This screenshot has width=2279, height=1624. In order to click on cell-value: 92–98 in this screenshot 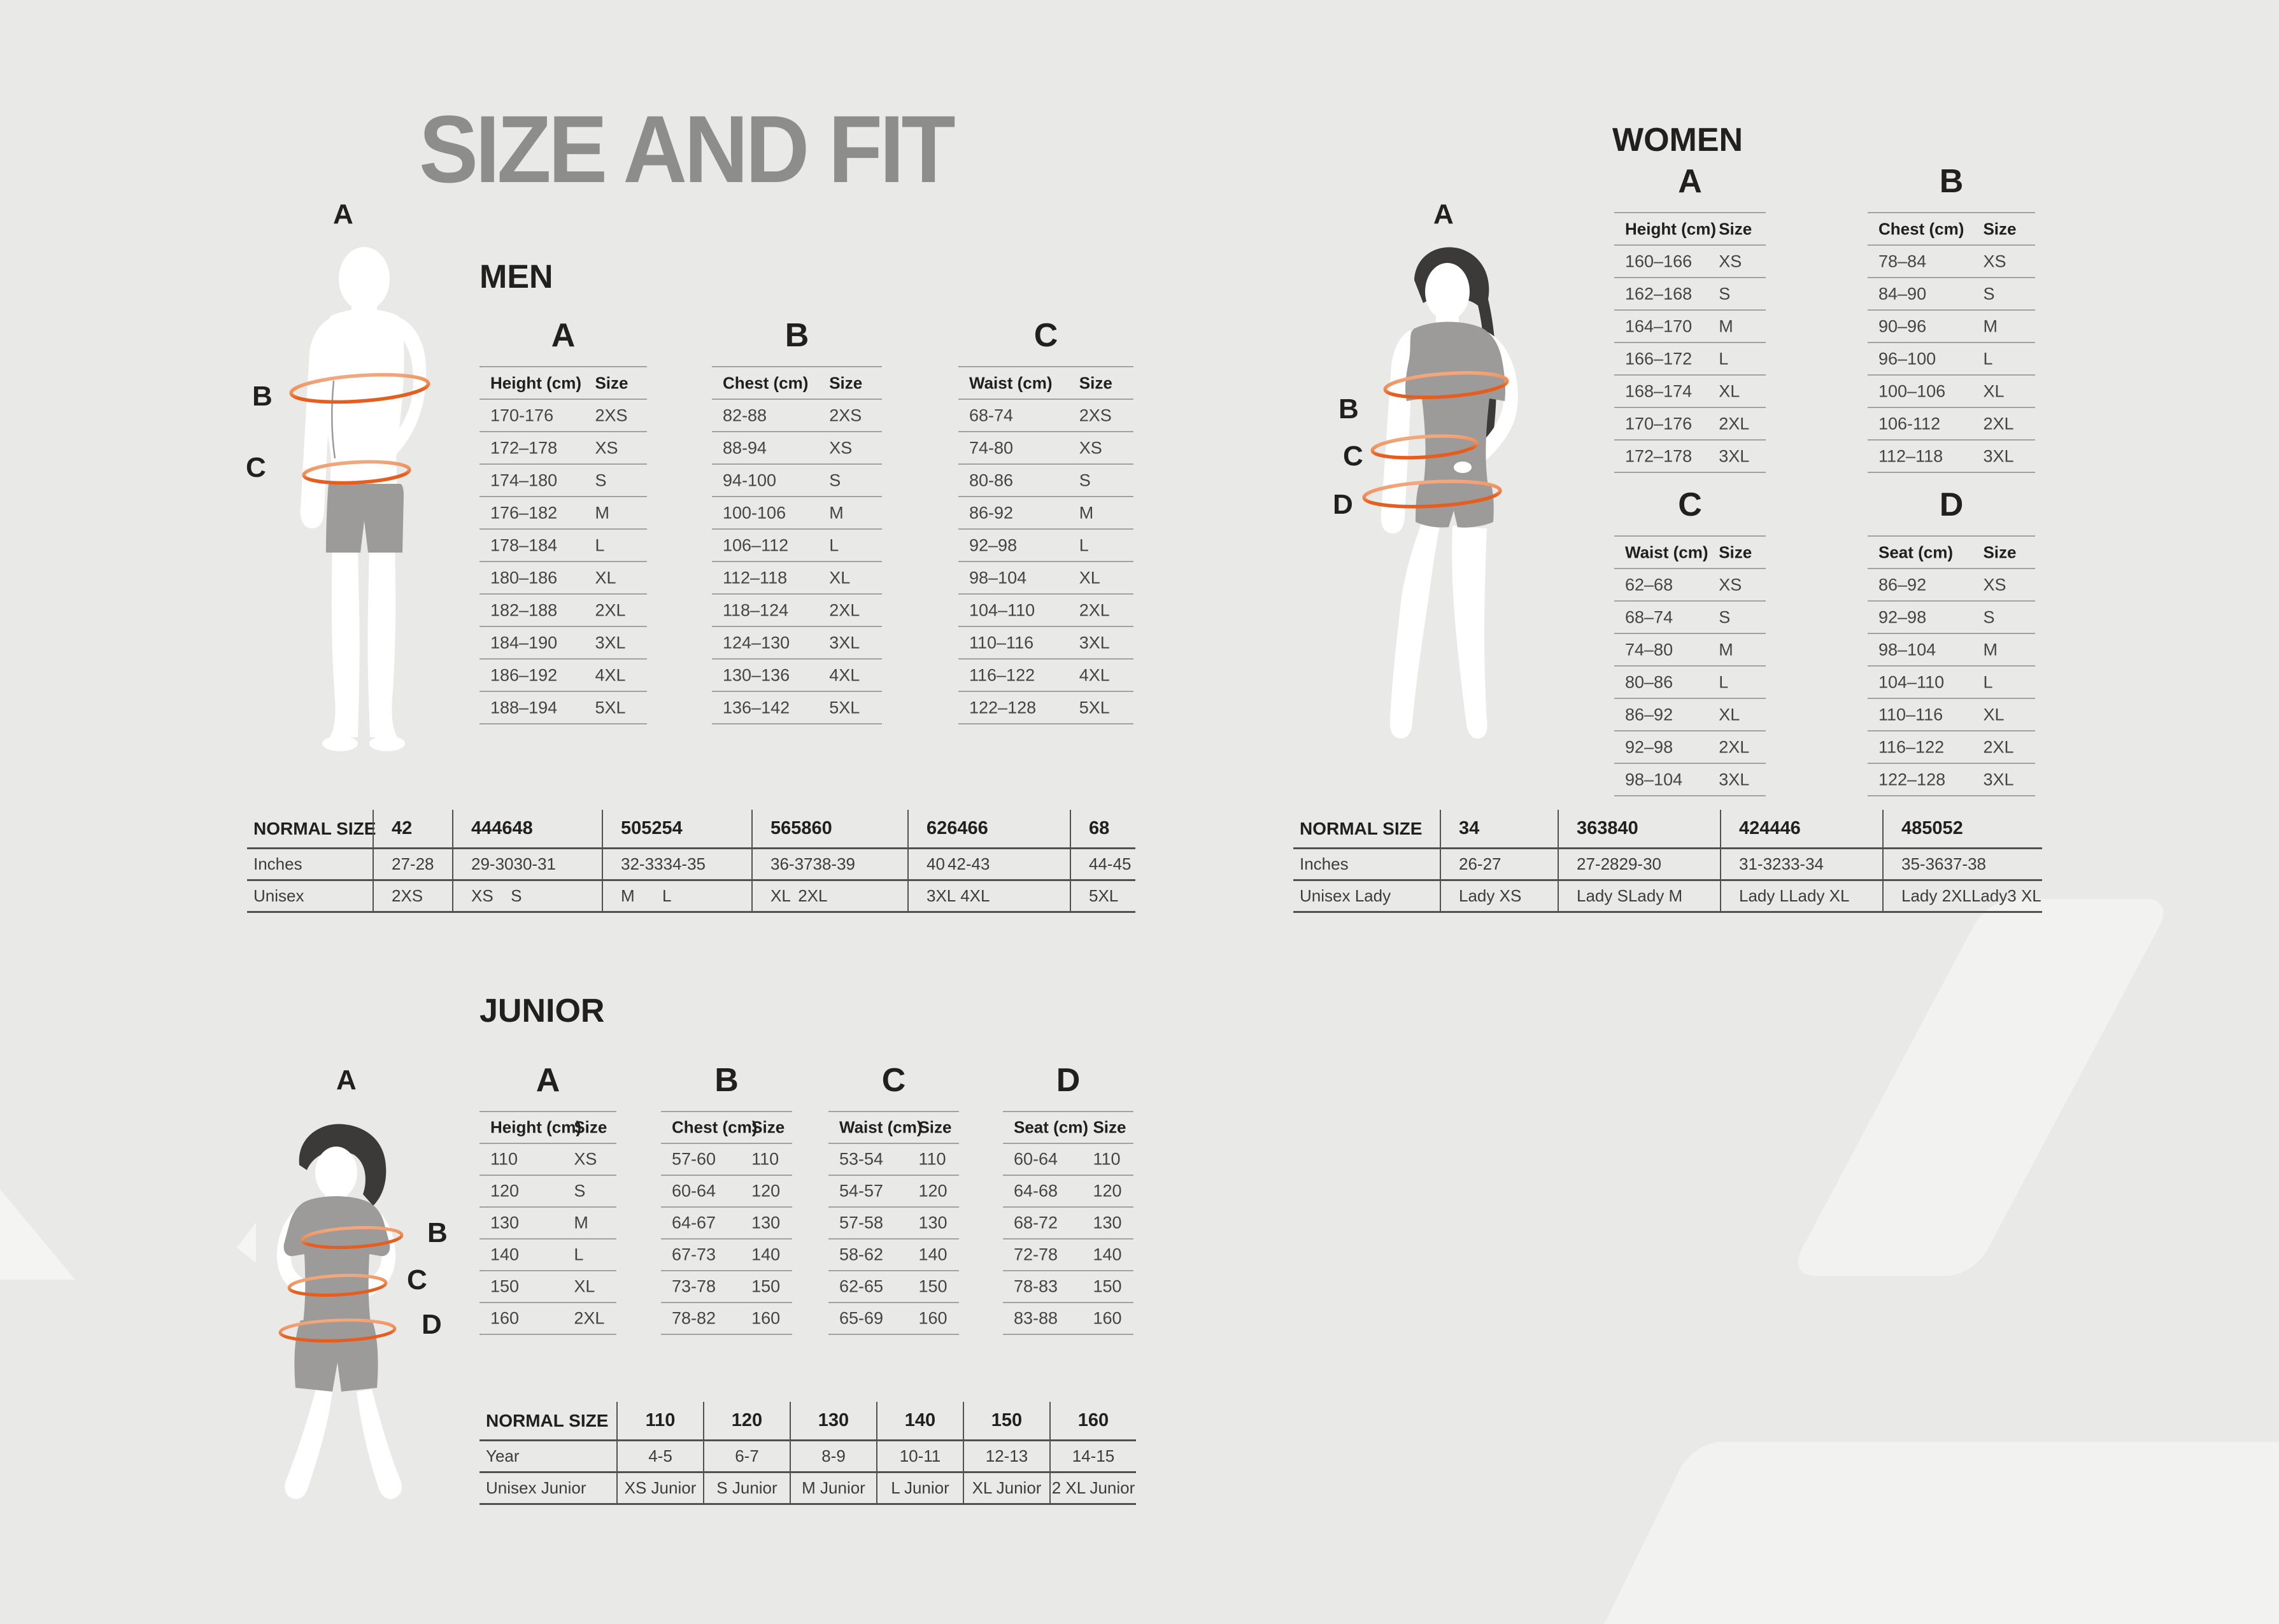, I will do `click(1902, 616)`.